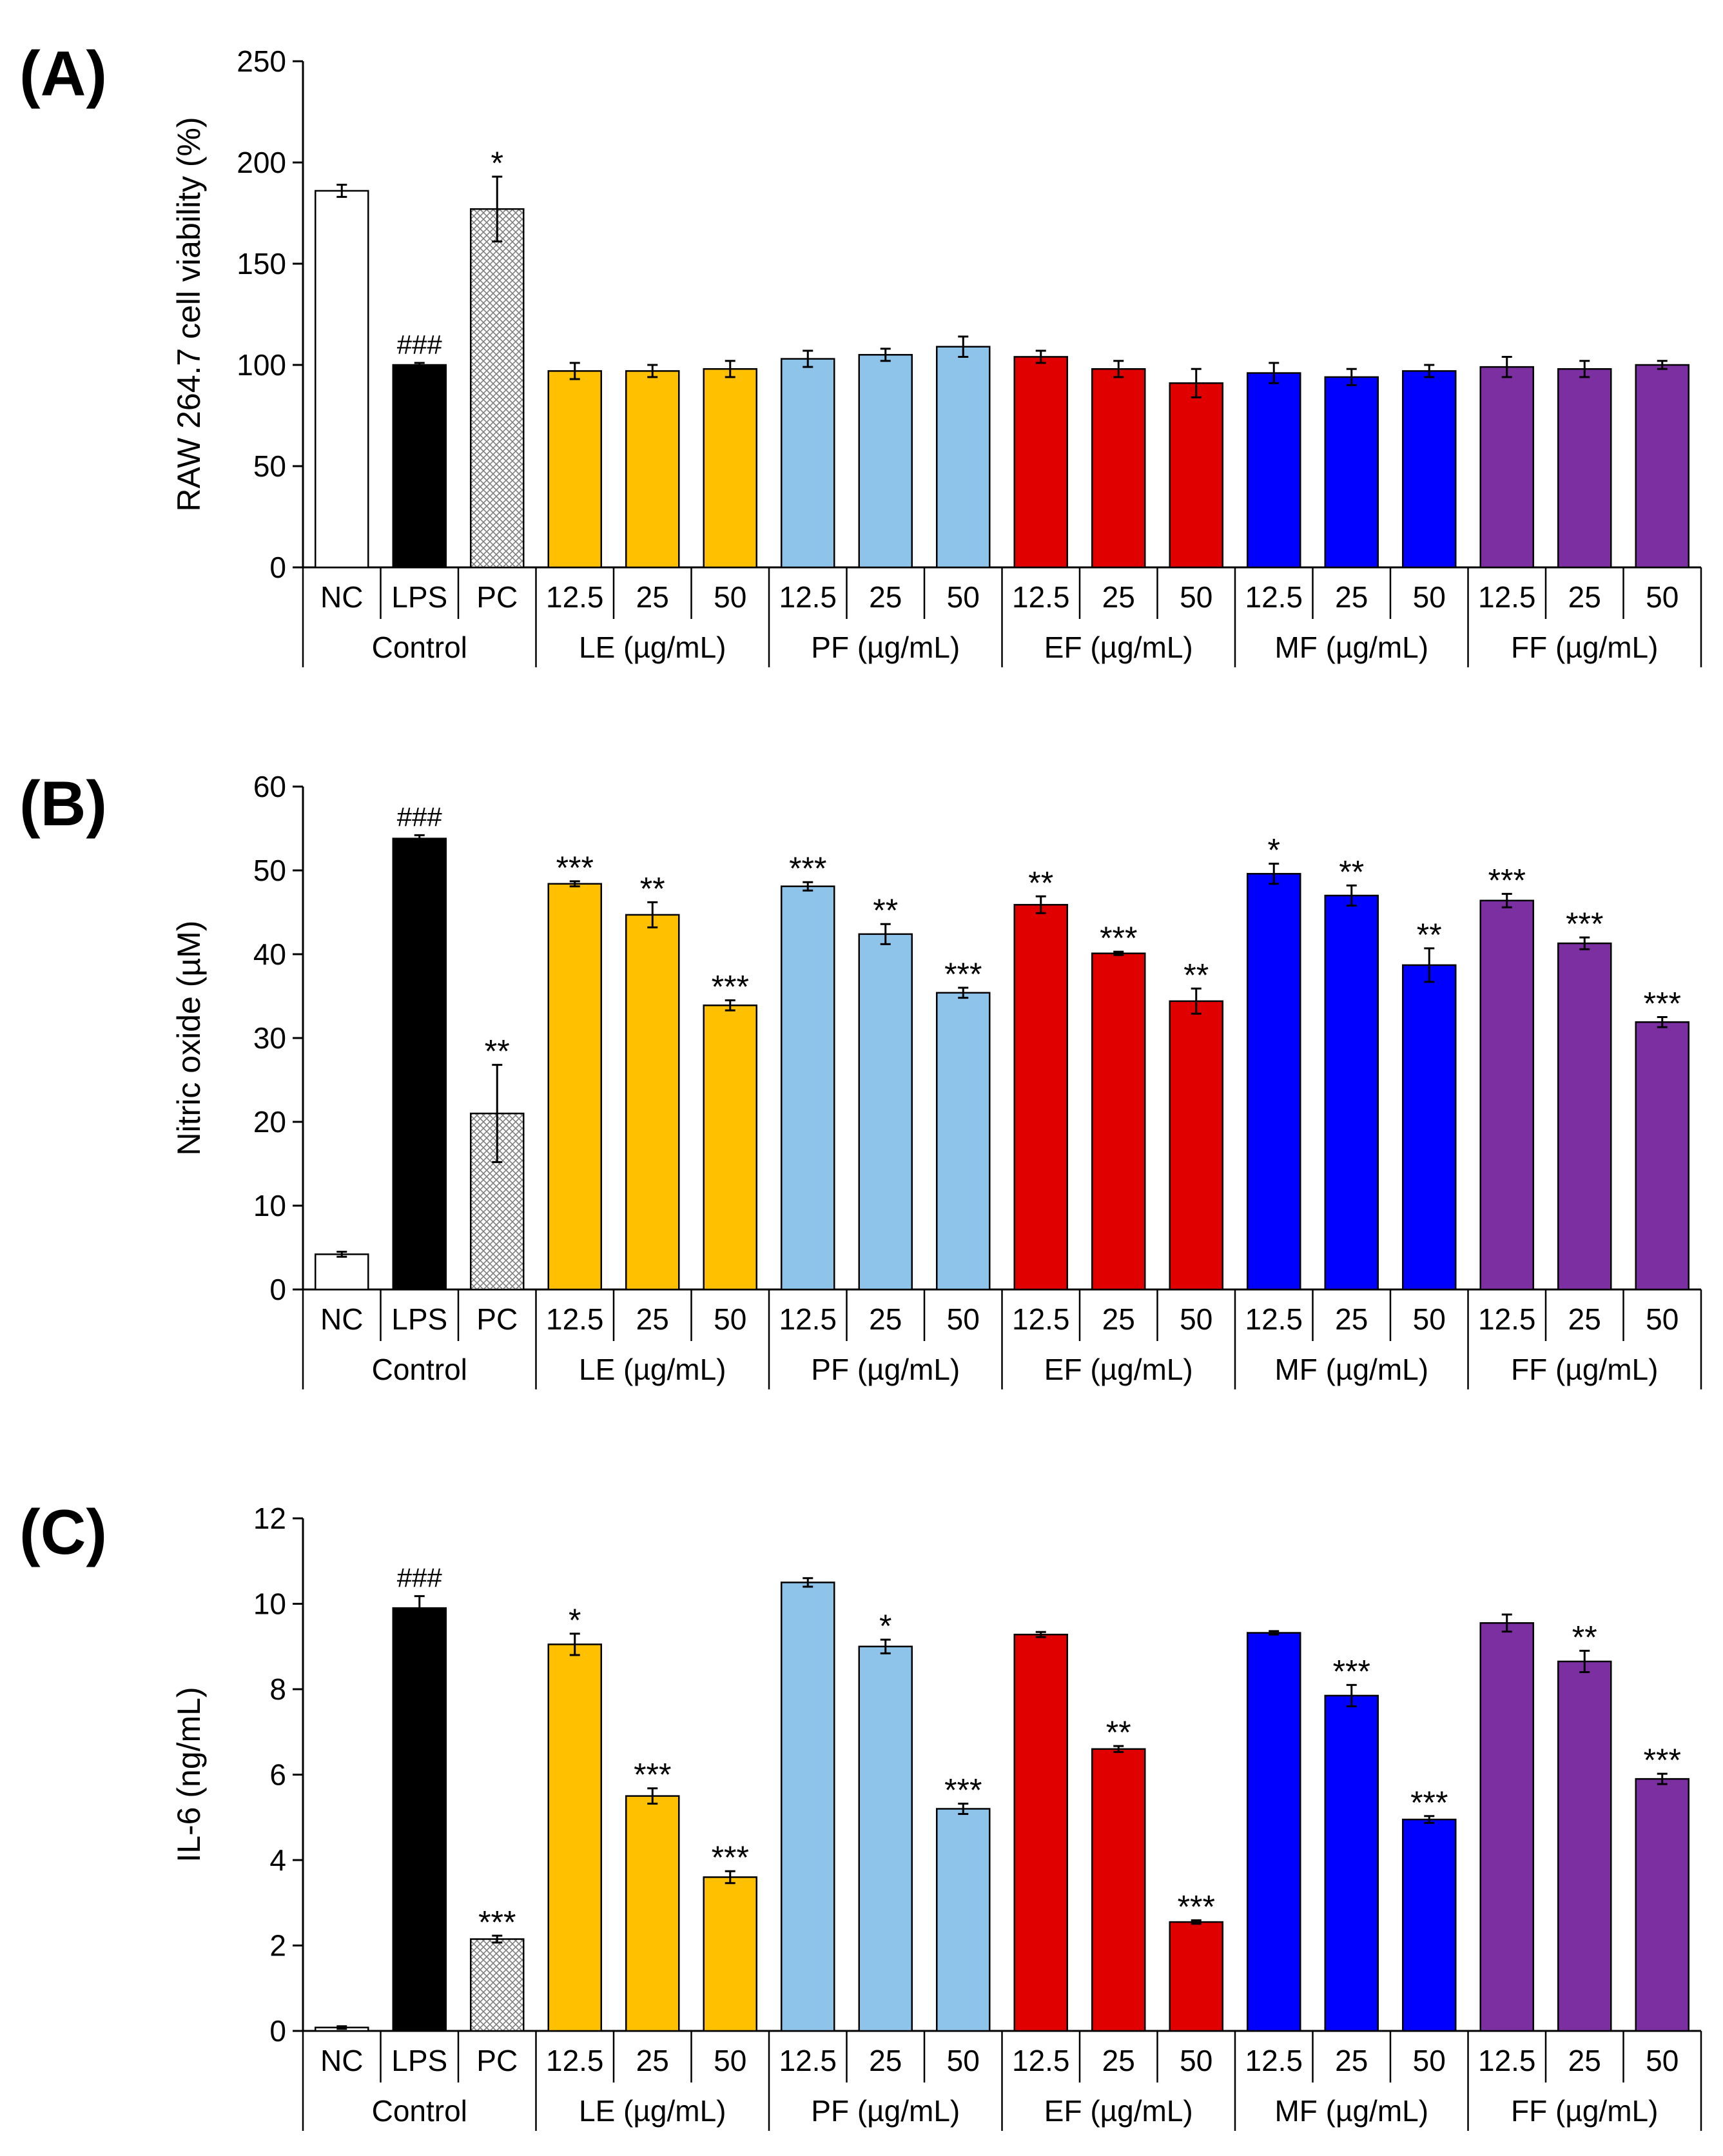 The height and width of the screenshot is (2156, 1723). I want to click on group-label: MF (µg/mL), so click(1351, 1369).